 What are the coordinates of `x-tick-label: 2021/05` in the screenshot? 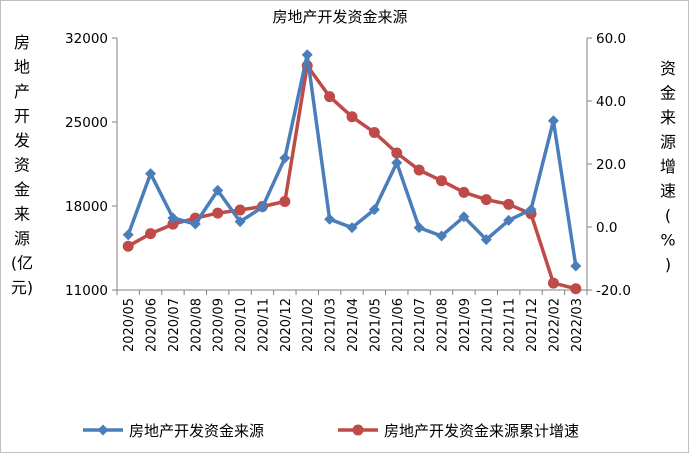 It's located at (375, 325).